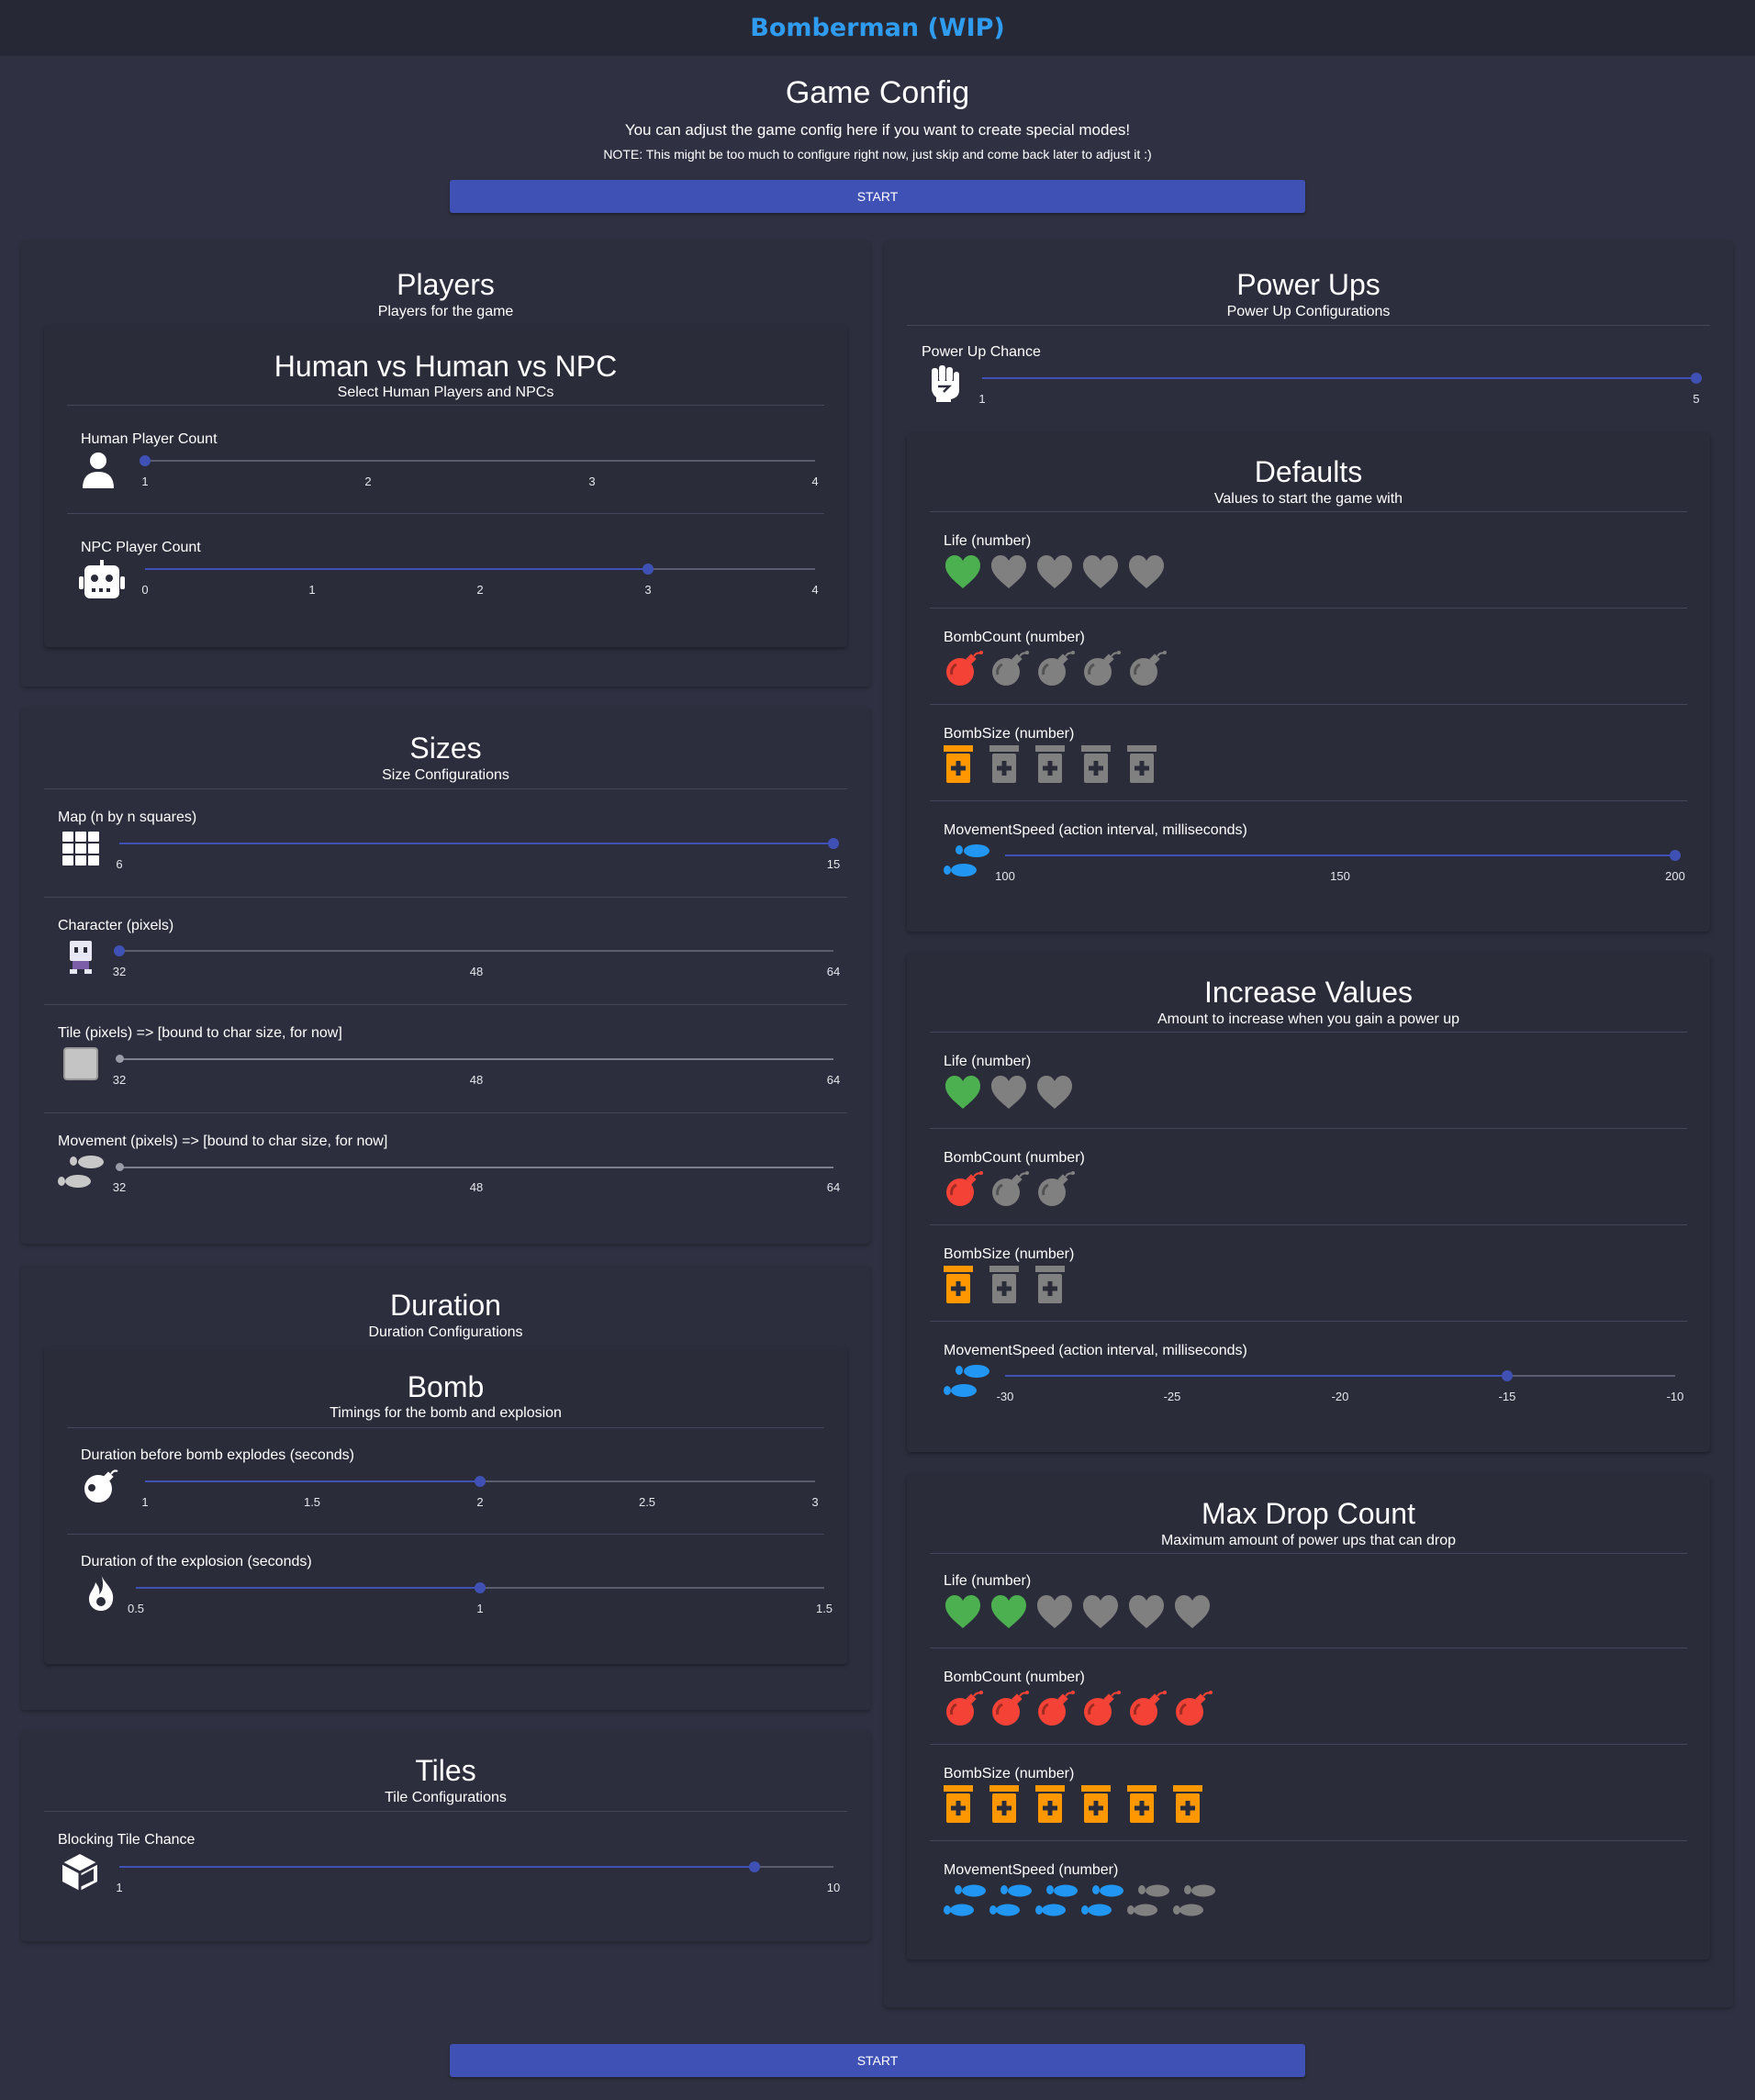 Image resolution: width=1755 pixels, height=2100 pixels. Describe the element at coordinates (480, 1481) in the screenshot. I see `explode-delay-thumb` at that location.